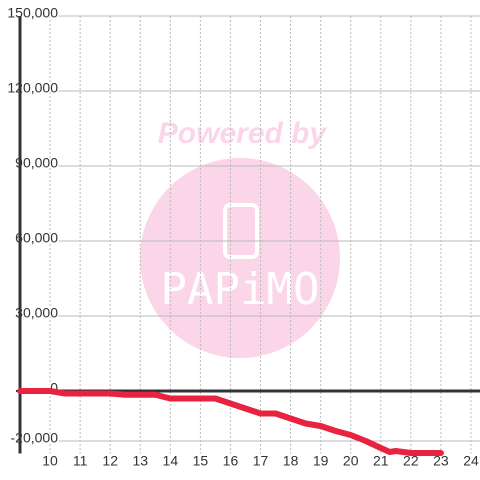 The width and height of the screenshot is (480, 480). I want to click on y-tick-label: 150,000, so click(32, 13).